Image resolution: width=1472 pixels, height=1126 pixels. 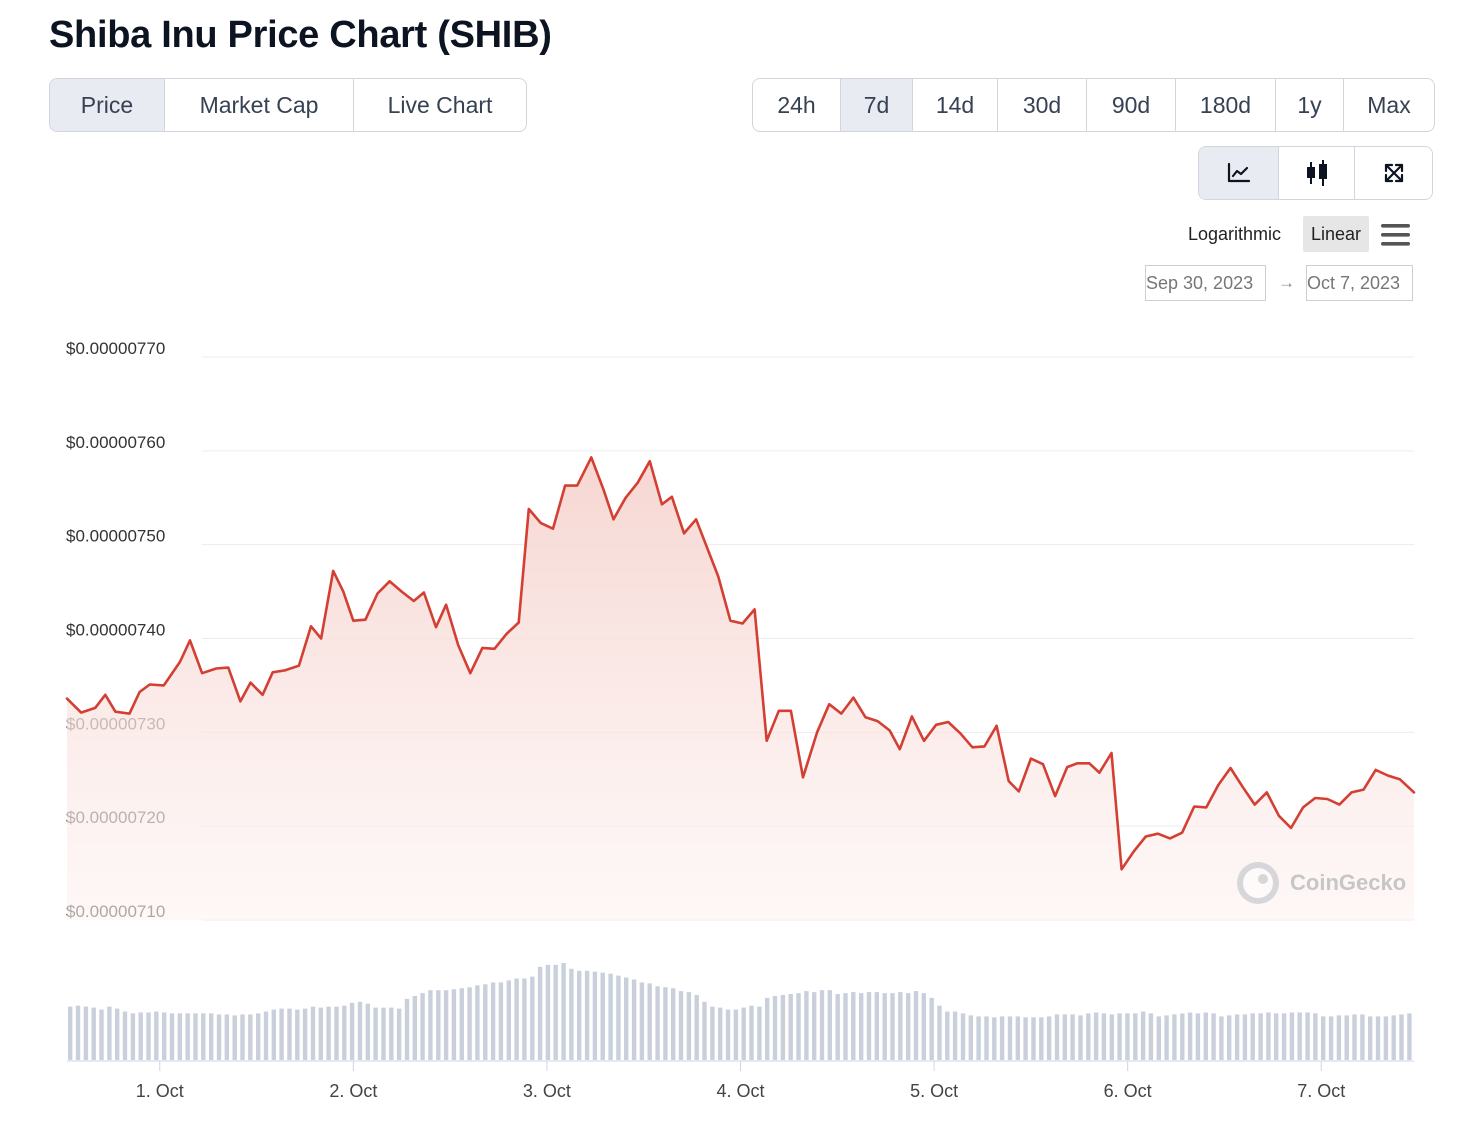 I want to click on date-to-input, so click(x=1359, y=283).